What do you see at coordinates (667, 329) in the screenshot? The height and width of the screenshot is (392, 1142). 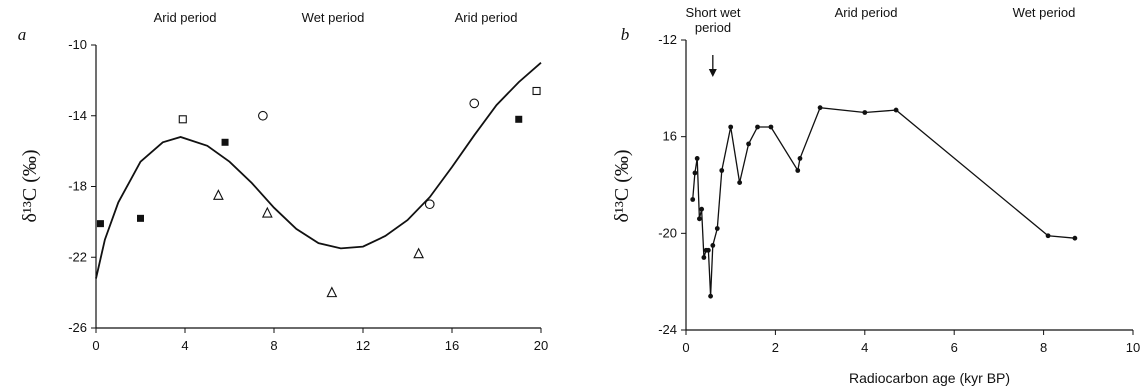 I see `panel-b-y-tick-label: -24` at bounding box center [667, 329].